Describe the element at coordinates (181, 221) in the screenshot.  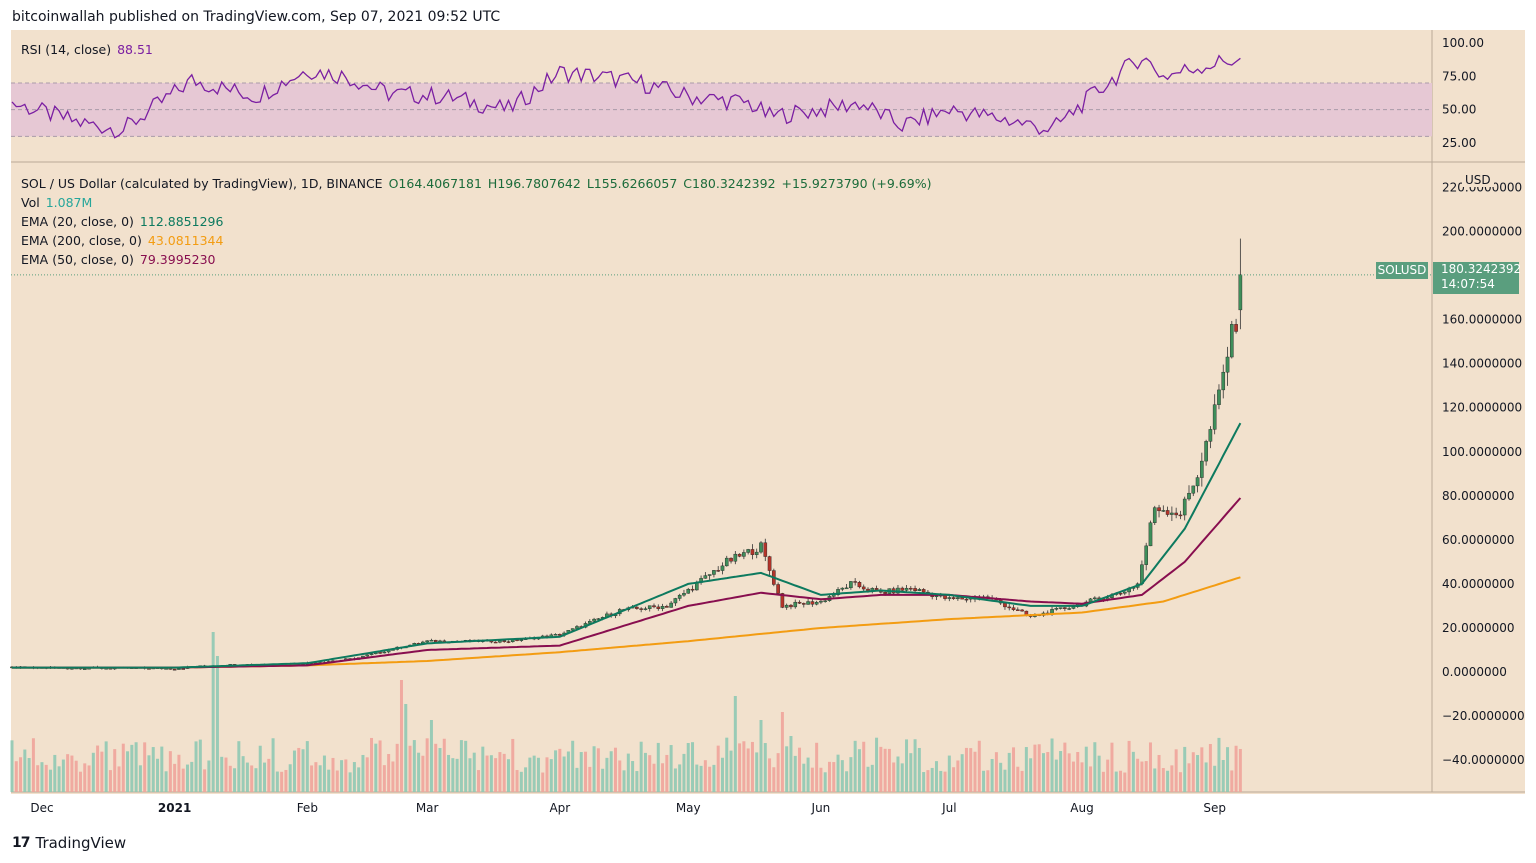
I see `ema20-value: 112.8851296` at that location.